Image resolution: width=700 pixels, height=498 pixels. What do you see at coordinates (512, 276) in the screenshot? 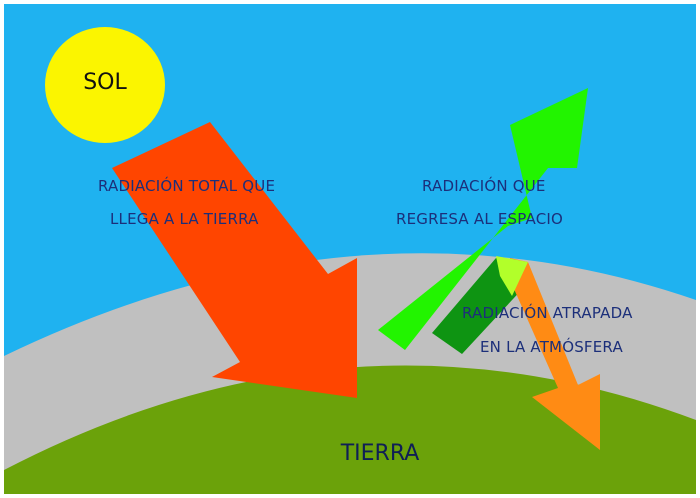
I see `overlap-highlight` at bounding box center [512, 276].